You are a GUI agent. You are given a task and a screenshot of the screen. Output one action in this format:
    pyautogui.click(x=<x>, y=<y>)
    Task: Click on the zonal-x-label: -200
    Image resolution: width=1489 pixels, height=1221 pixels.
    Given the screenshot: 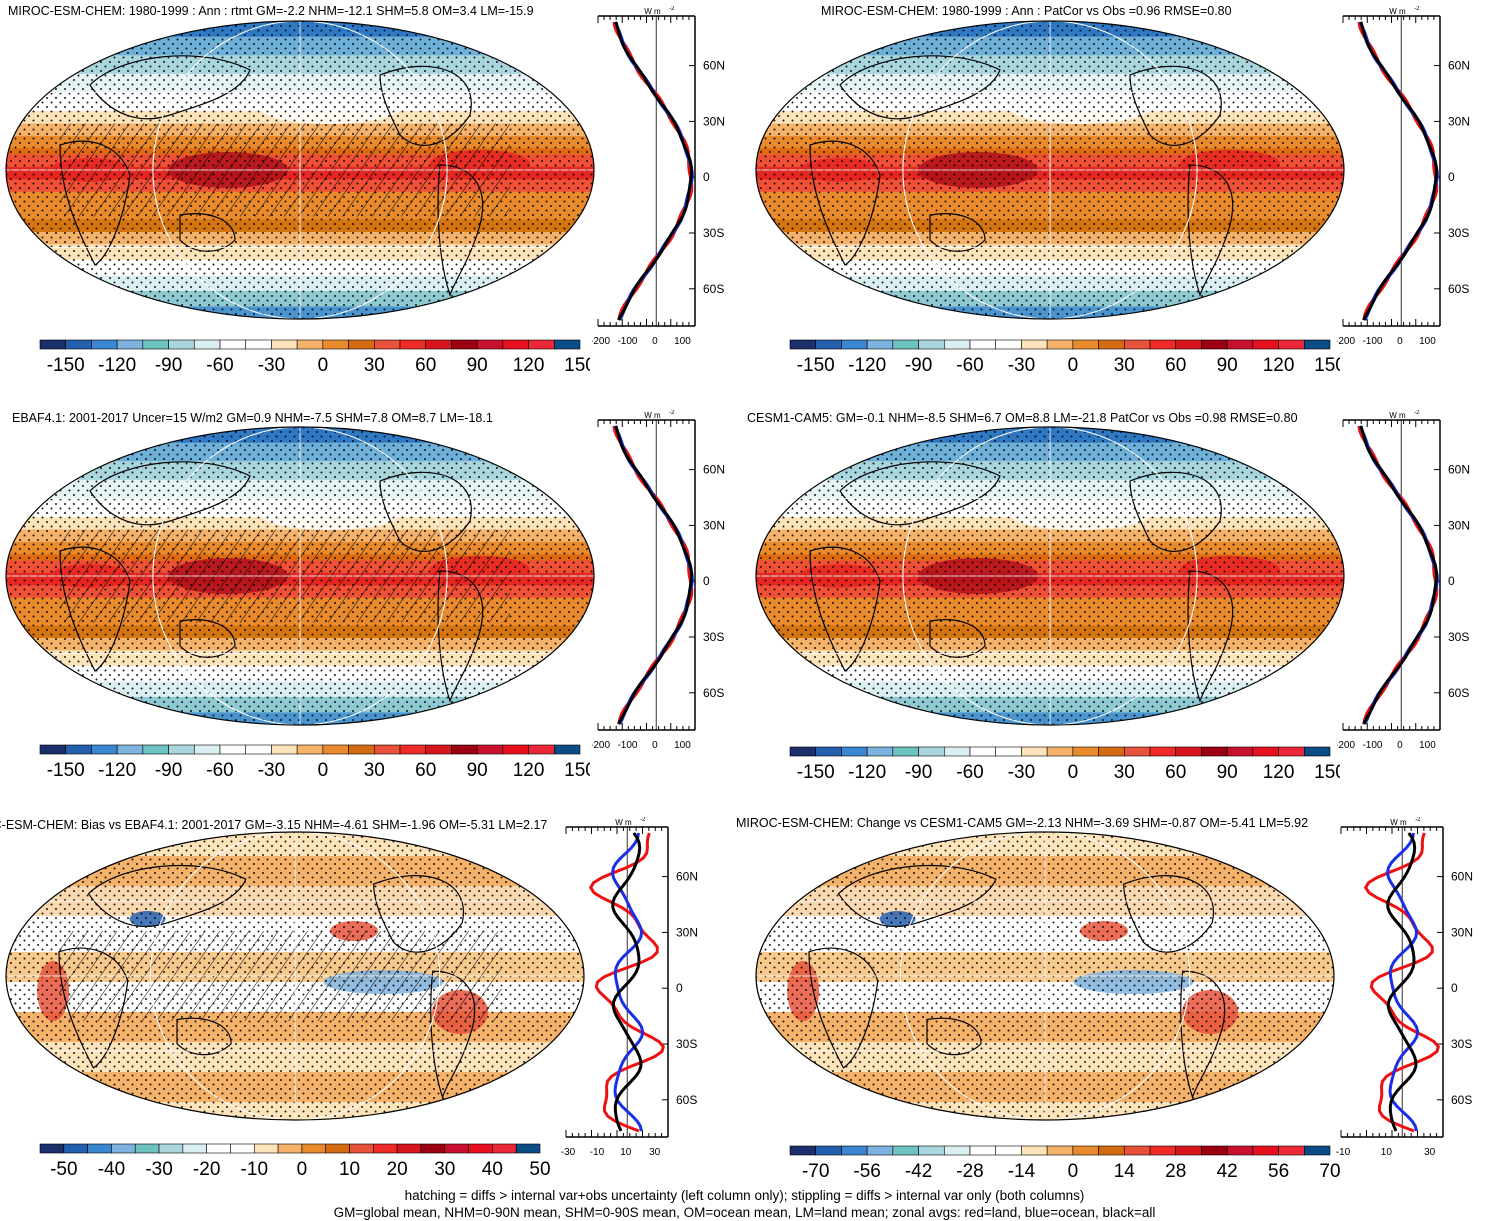 What is the action you would take?
    pyautogui.click(x=601, y=745)
    